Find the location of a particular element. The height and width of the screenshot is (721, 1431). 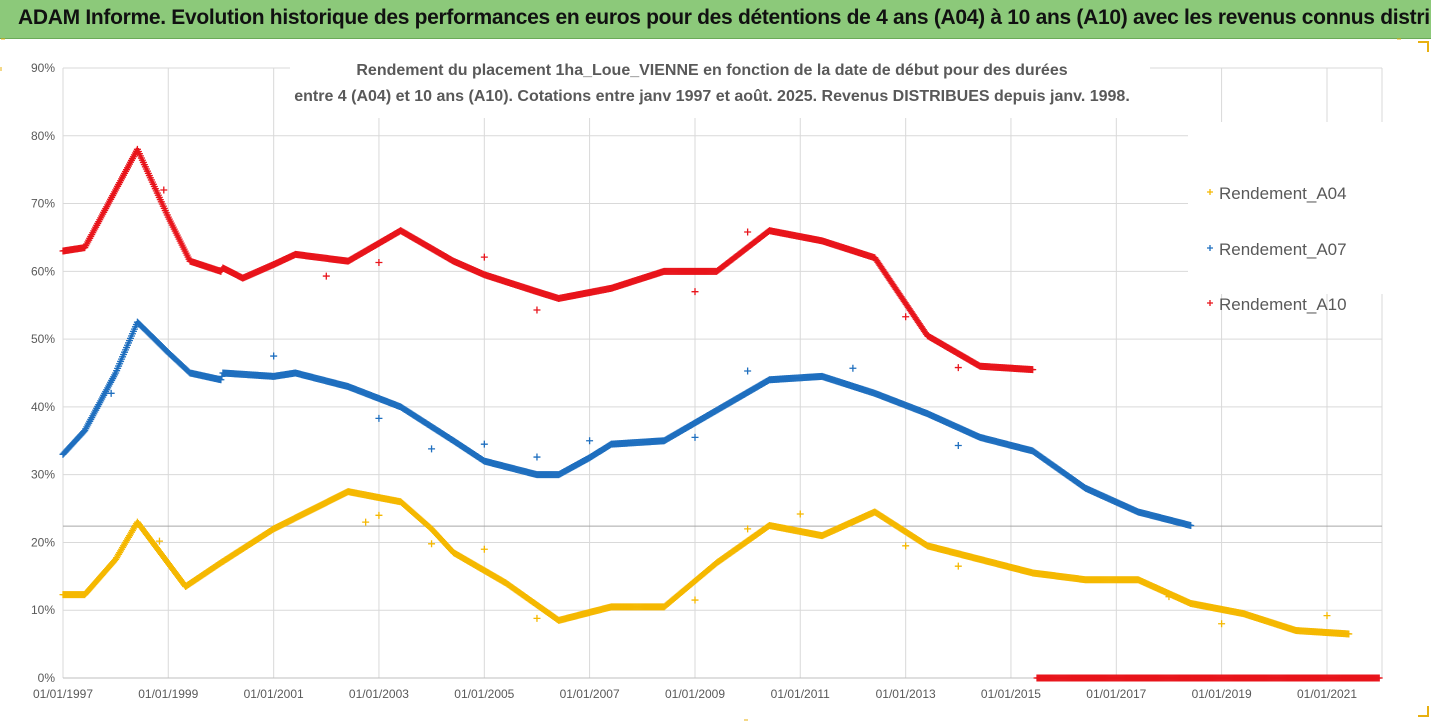

x-tick-label: 01/01/2015 is located at coordinates (1011, 694).